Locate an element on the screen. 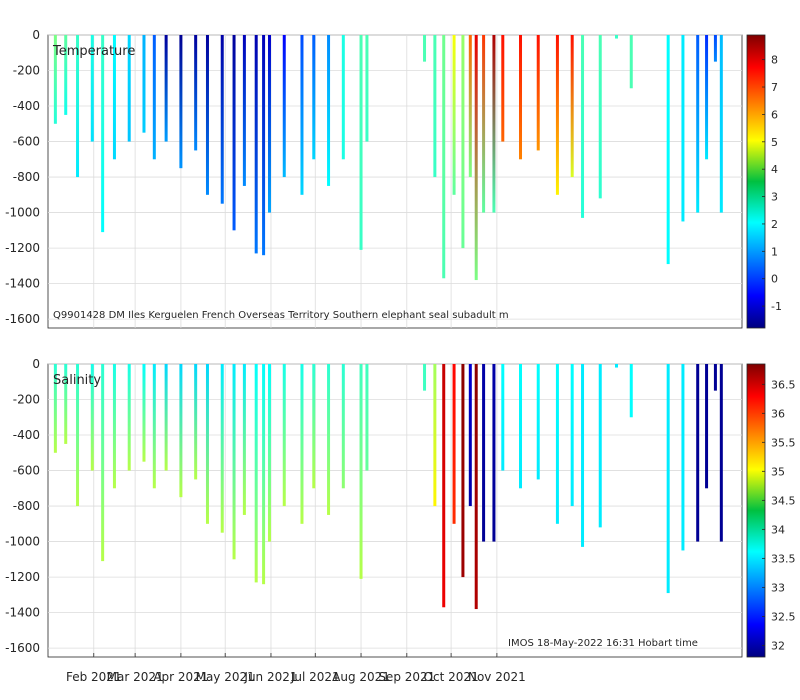 This screenshot has width=800, height=700. y-tick-label: -1600 is located at coordinates (22, 319).